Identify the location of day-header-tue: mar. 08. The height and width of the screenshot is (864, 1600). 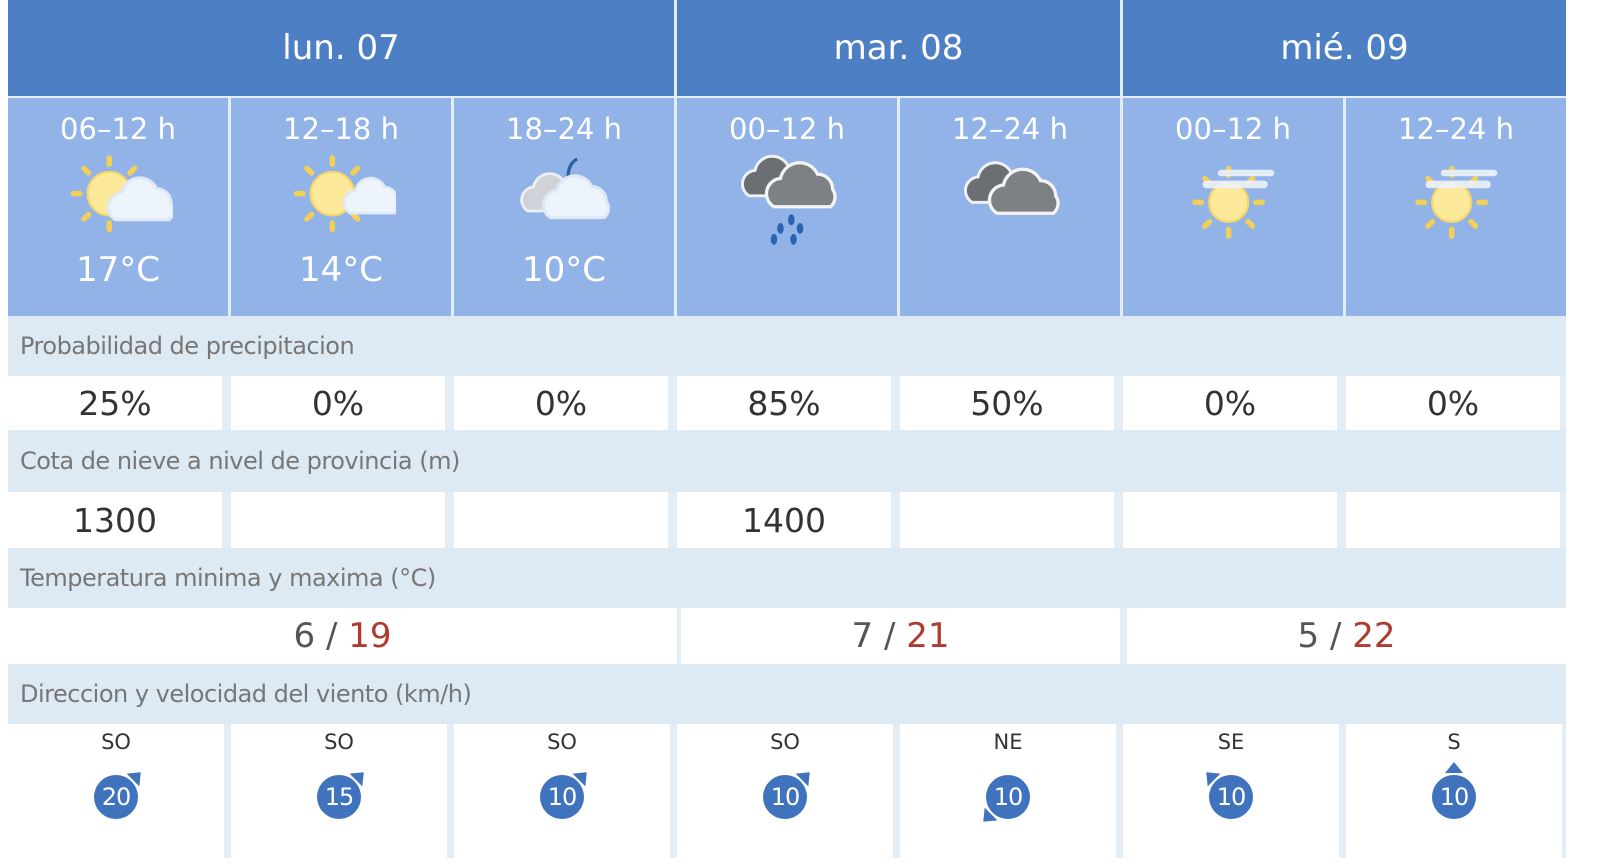
(898, 48).